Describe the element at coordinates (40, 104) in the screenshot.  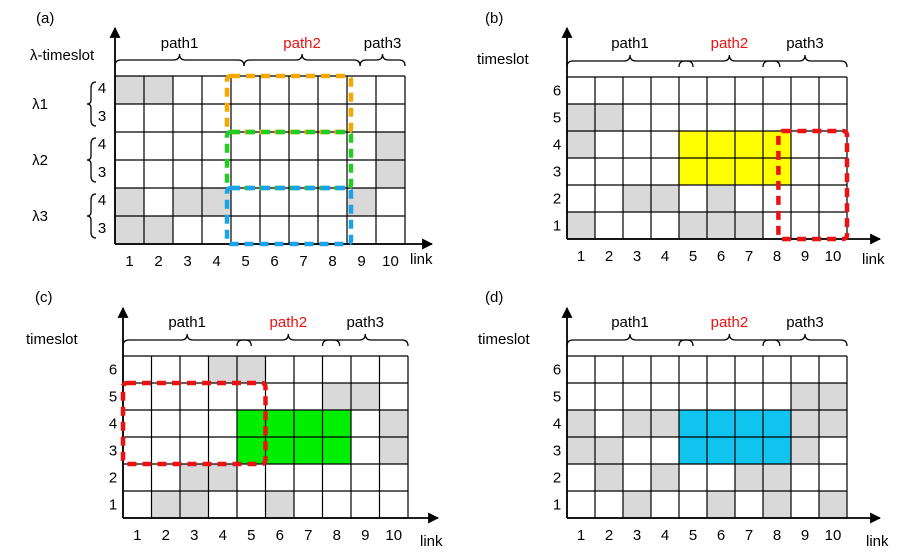
I see `wavelength-group-label: λ1` at that location.